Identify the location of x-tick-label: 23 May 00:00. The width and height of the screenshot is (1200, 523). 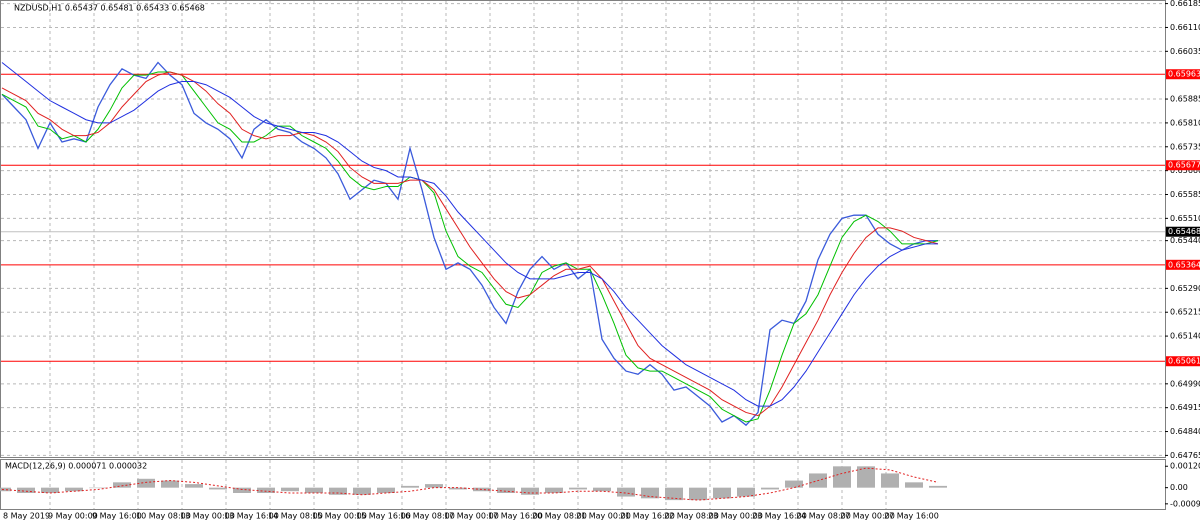
(735, 516).